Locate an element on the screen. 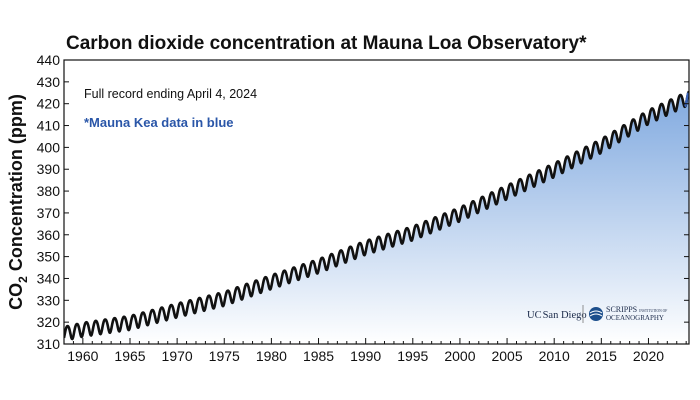 The image size is (700, 400). ucsd-logo-name: San Diego is located at coordinates (565, 315).